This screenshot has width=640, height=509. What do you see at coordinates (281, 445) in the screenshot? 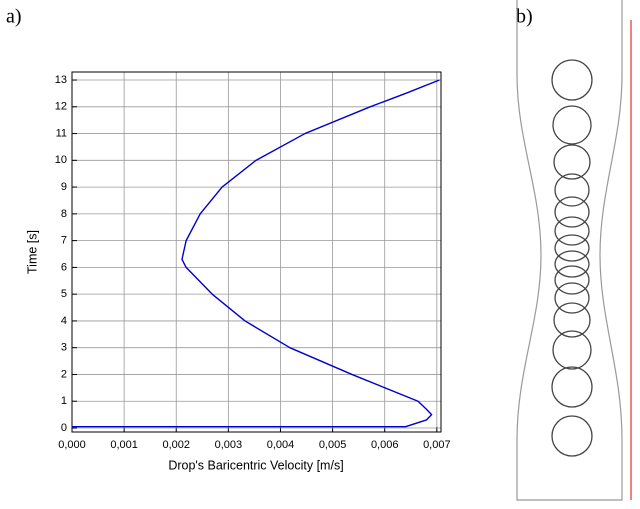
I see `x-tick-label: 0,004` at bounding box center [281, 445].